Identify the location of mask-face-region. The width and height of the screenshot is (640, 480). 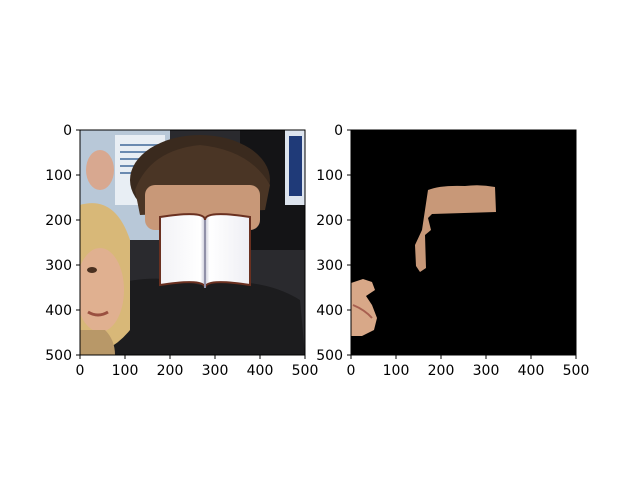
(364, 307).